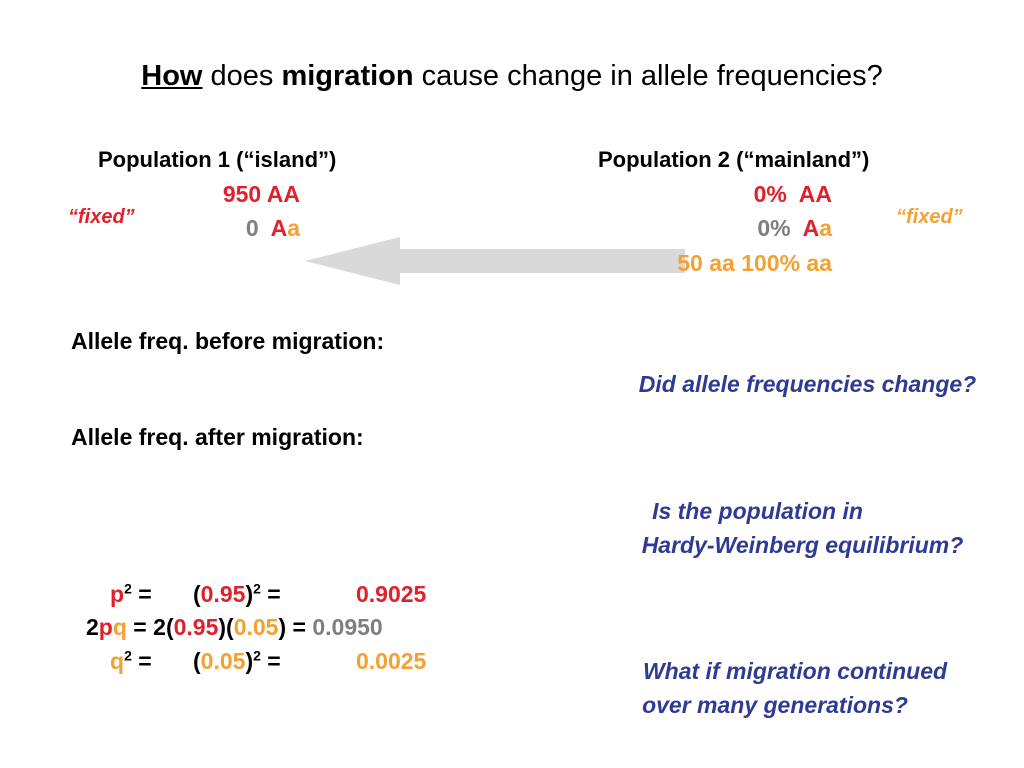 Image resolution: width=1024 pixels, height=768 pixels. What do you see at coordinates (128, 588) in the screenshot?
I see `eq1-exp: 2` at bounding box center [128, 588].